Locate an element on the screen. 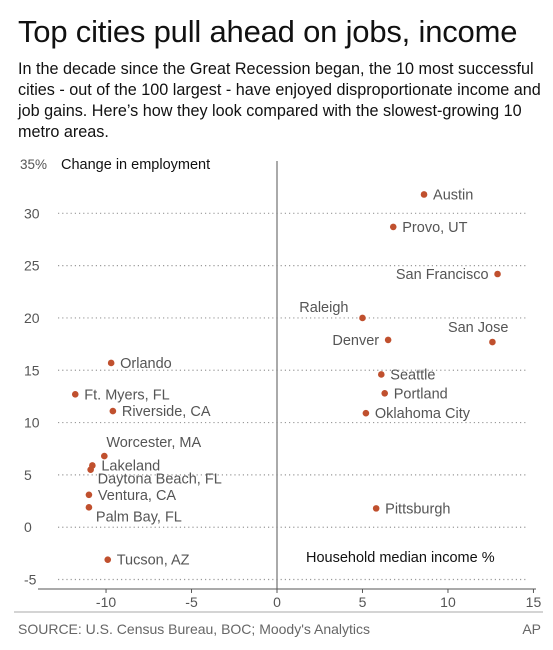 The width and height of the screenshot is (553, 650). x-tick-label: 0 is located at coordinates (277, 602).